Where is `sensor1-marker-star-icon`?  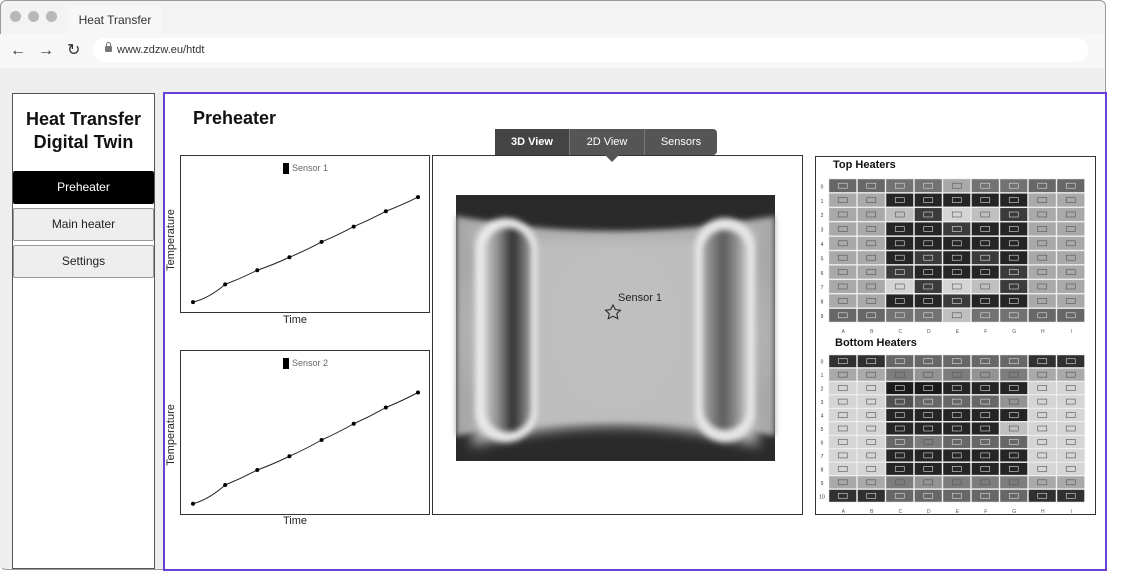 sensor1-marker-star-icon is located at coordinates (613, 311).